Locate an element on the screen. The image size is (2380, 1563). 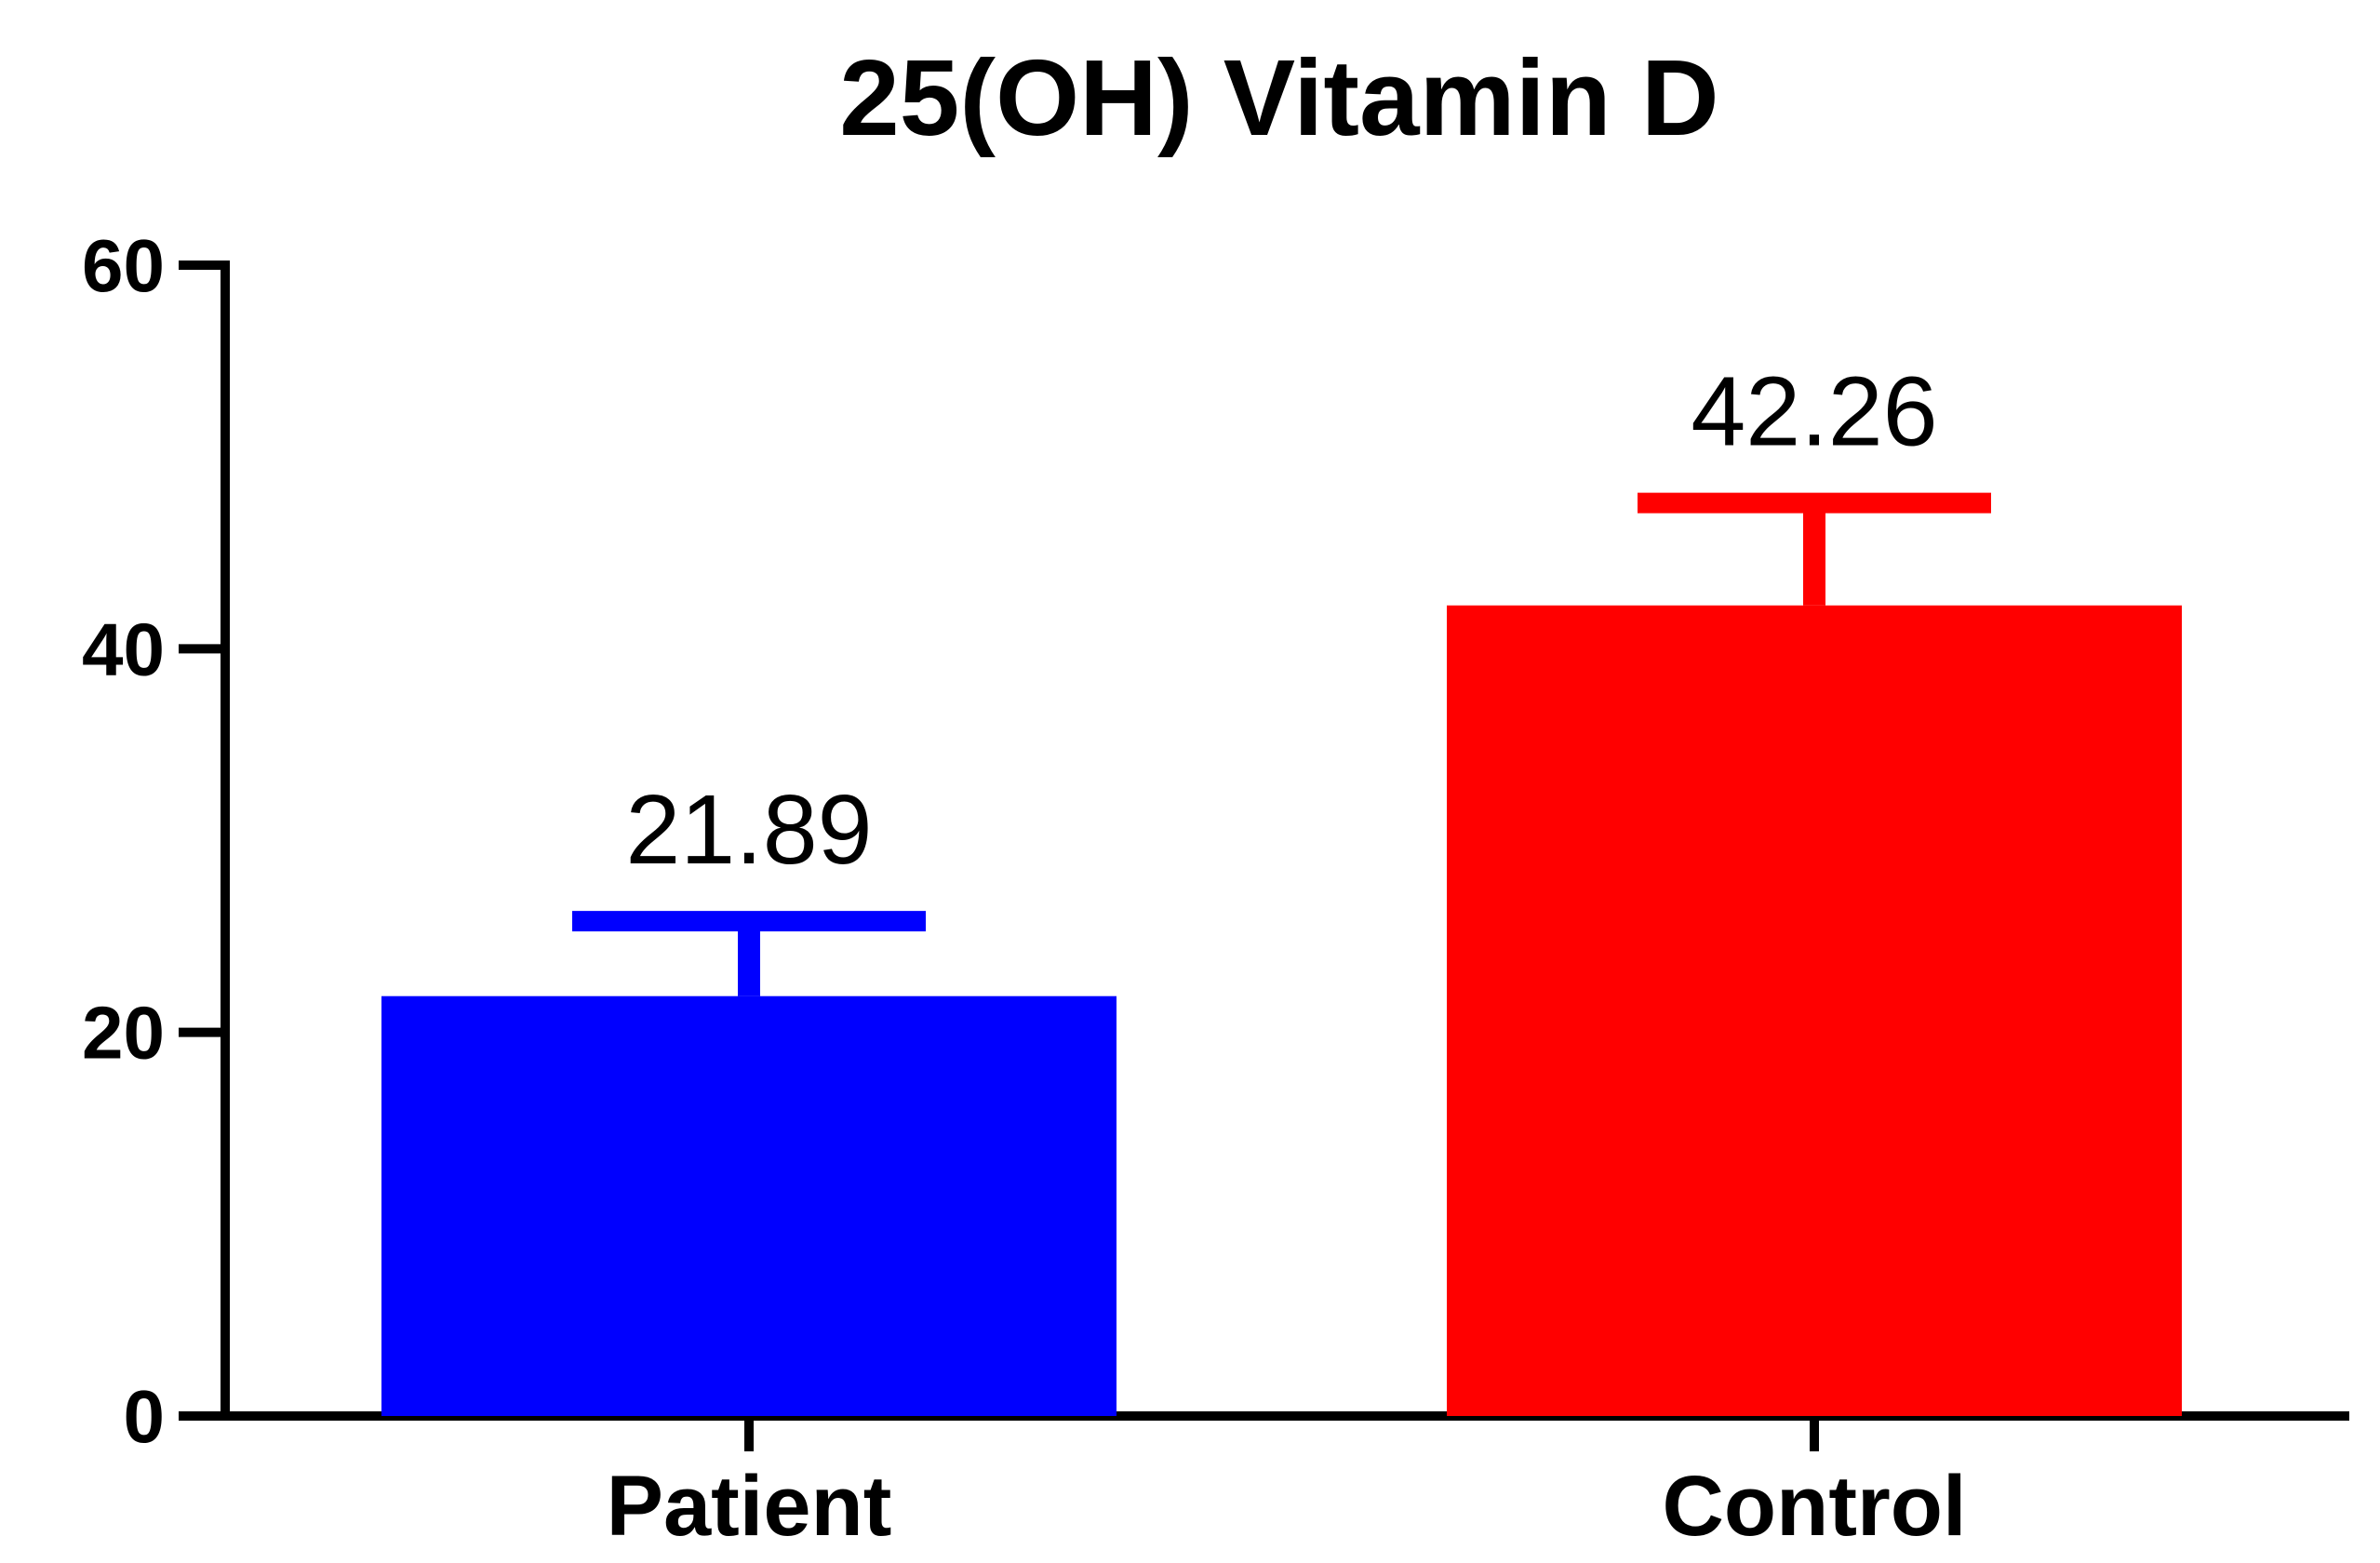
y-tick-label-40: 40 is located at coordinates (123, 649).